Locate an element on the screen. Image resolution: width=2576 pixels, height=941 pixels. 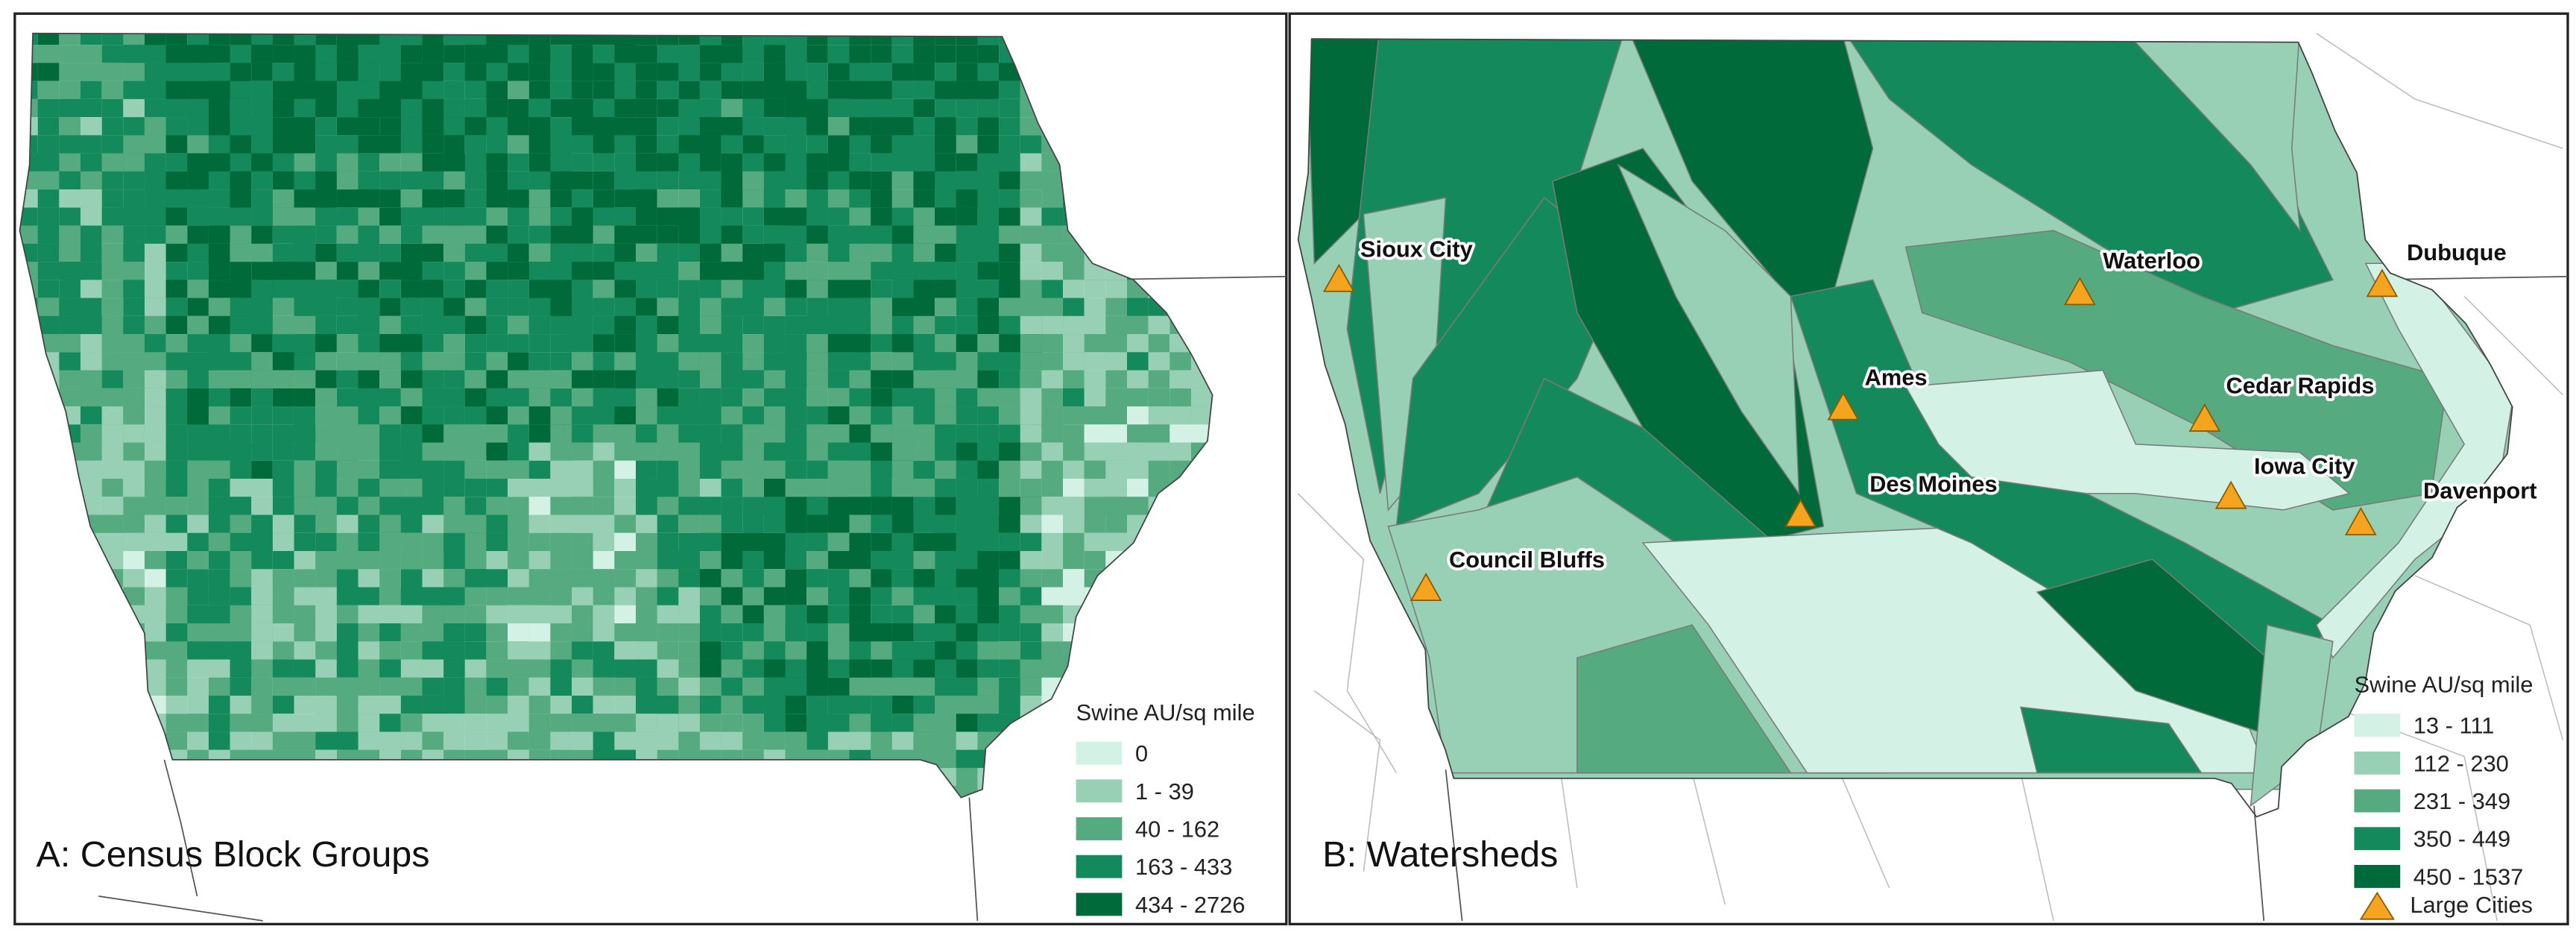
legend-label: 0 is located at coordinates (1141, 753).